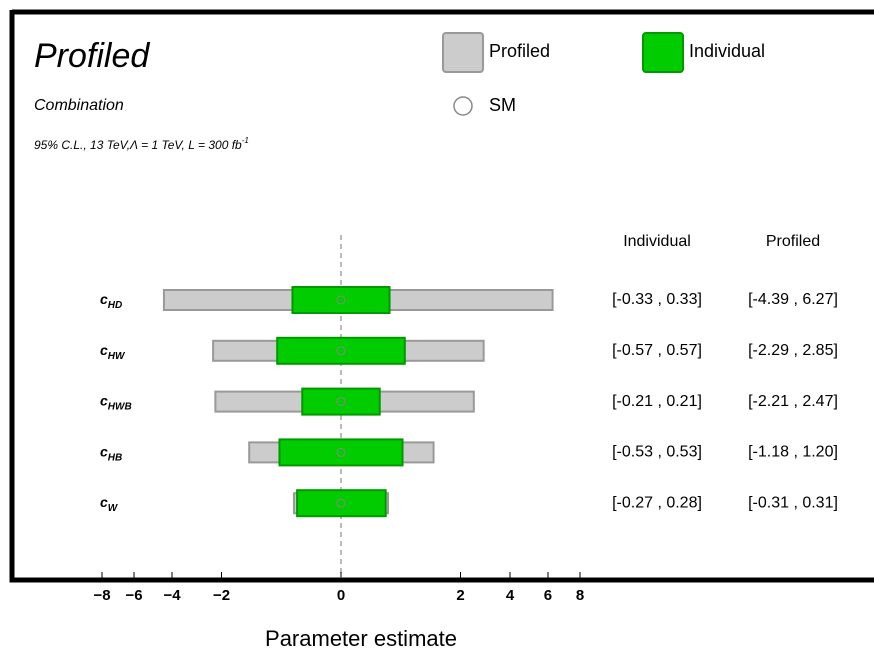  What do you see at coordinates (463, 106) in the screenshot?
I see `legend-marker` at bounding box center [463, 106].